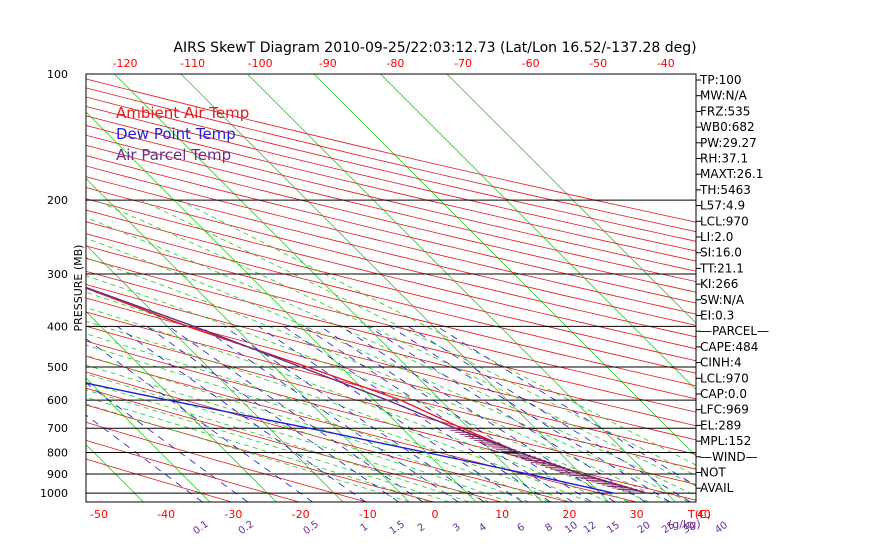  Describe the element at coordinates (246, 528) in the screenshot. I see `mixing-ratio-tick-label: 0.2` at that location.